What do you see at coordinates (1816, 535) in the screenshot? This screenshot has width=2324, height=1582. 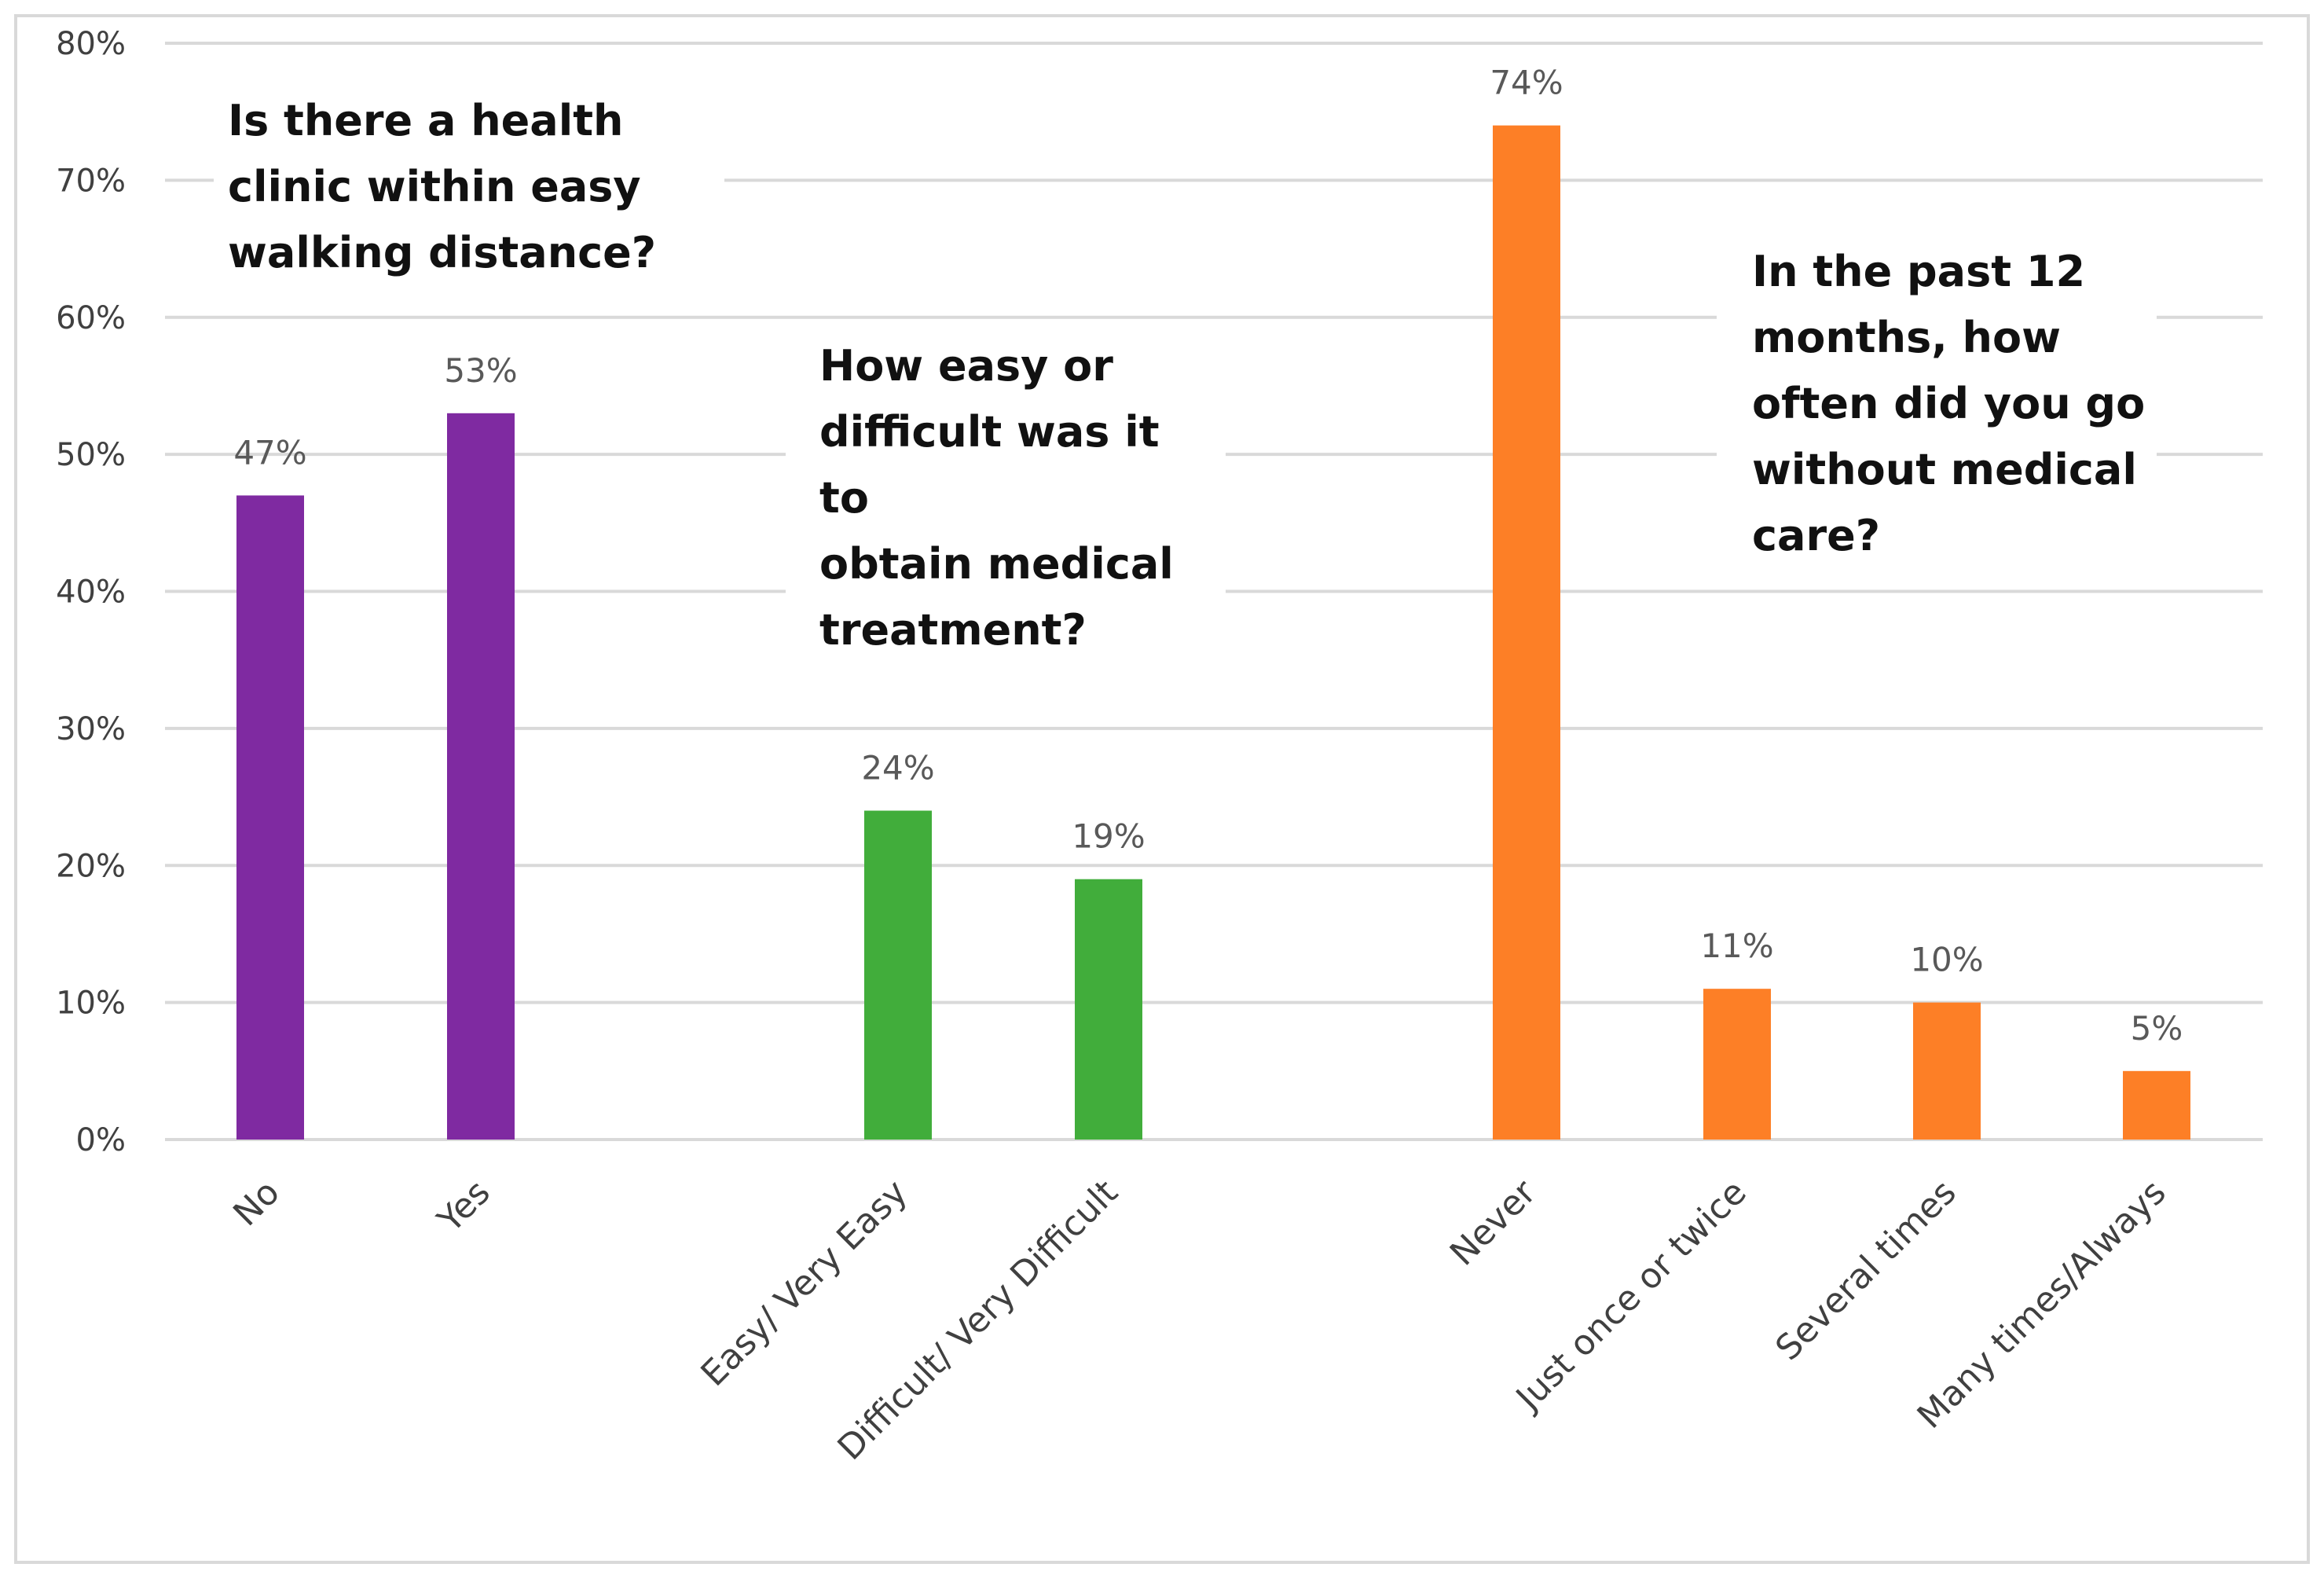 I see `group-annotation-line: care?` at bounding box center [1816, 535].